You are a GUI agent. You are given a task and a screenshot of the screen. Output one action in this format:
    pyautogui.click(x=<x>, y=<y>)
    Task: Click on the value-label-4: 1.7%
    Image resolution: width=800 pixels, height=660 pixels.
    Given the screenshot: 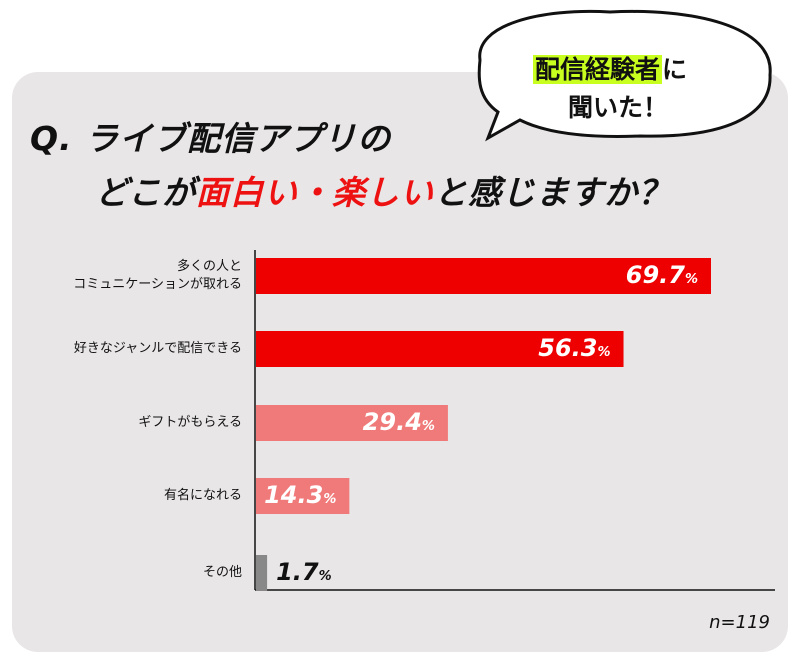 What is the action you would take?
    pyautogui.click(x=304, y=572)
    